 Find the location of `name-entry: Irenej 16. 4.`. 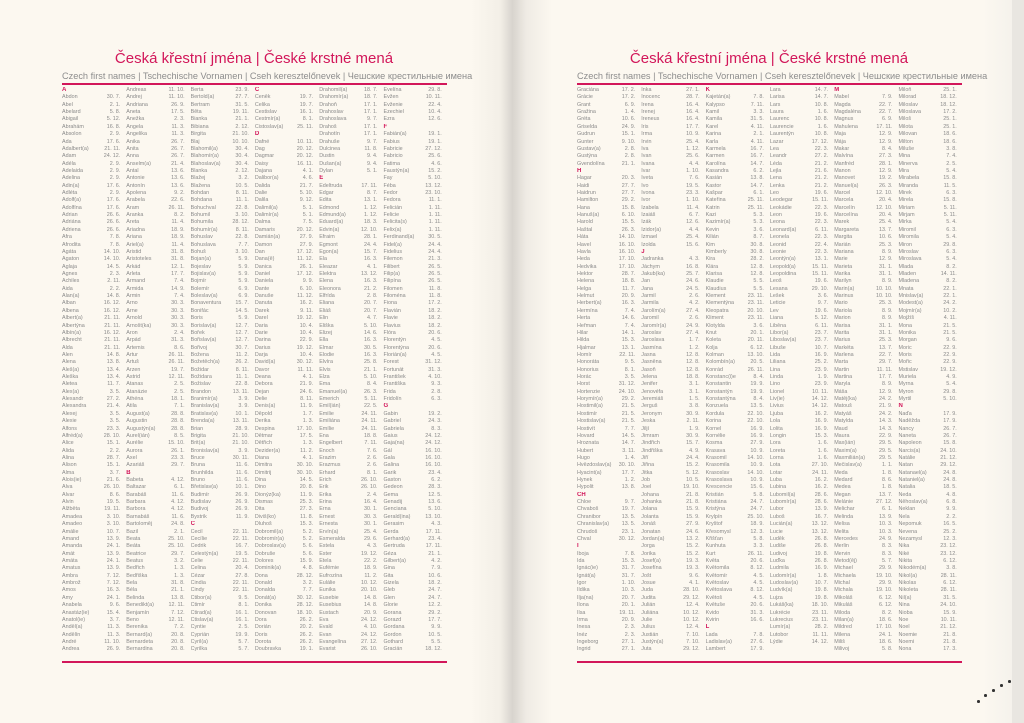

name-entry: Irenej 16. 4. is located at coordinates (673, 112).